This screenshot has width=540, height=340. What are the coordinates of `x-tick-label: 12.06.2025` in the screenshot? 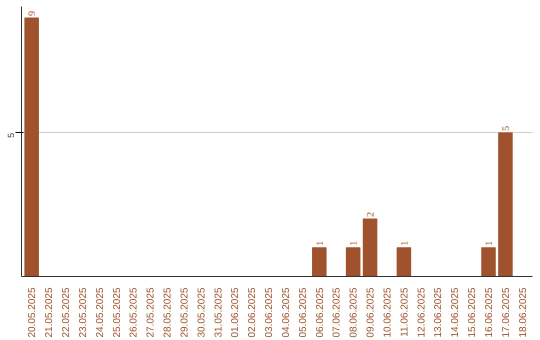 It's located at (422, 312).